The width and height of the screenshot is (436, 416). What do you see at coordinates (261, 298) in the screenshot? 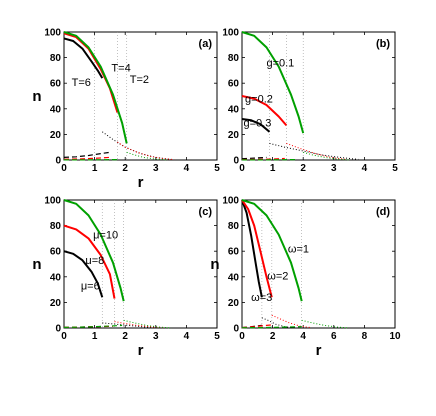
I see `curve-annotation: ω=3` at bounding box center [261, 298].